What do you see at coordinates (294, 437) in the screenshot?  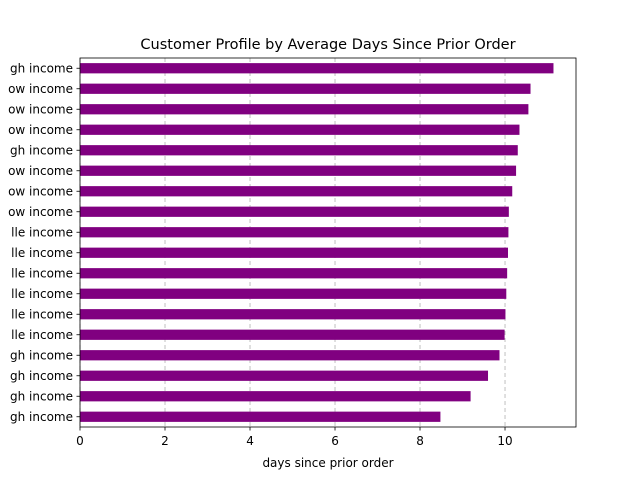 I see `x-axis-ticks: 0 2 4 6 8 10` at bounding box center [294, 437].